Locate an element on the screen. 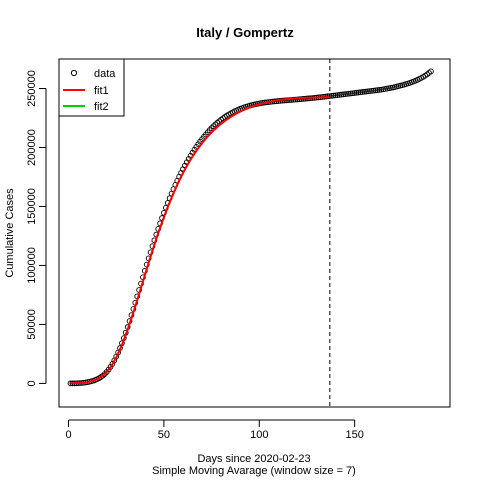  y-tick-label: 250000 is located at coordinates (32, 88).